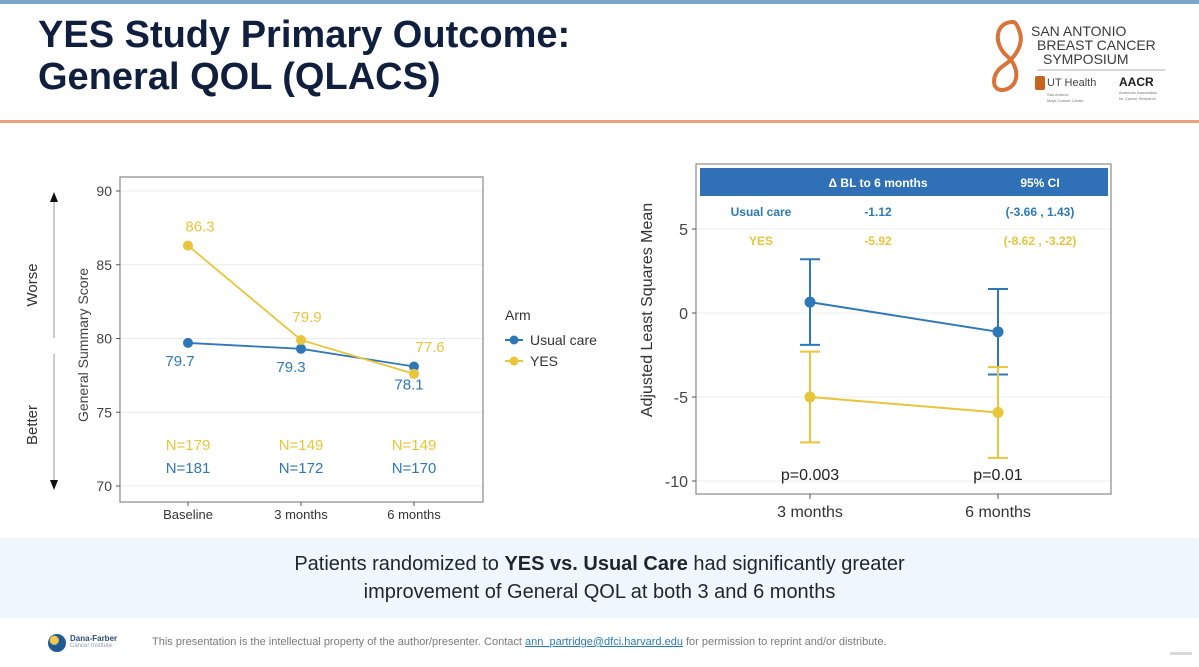  Describe the element at coordinates (1137, 98) in the screenshot. I see `logo-partner-2-sub2: for Cancer Research` at that location.